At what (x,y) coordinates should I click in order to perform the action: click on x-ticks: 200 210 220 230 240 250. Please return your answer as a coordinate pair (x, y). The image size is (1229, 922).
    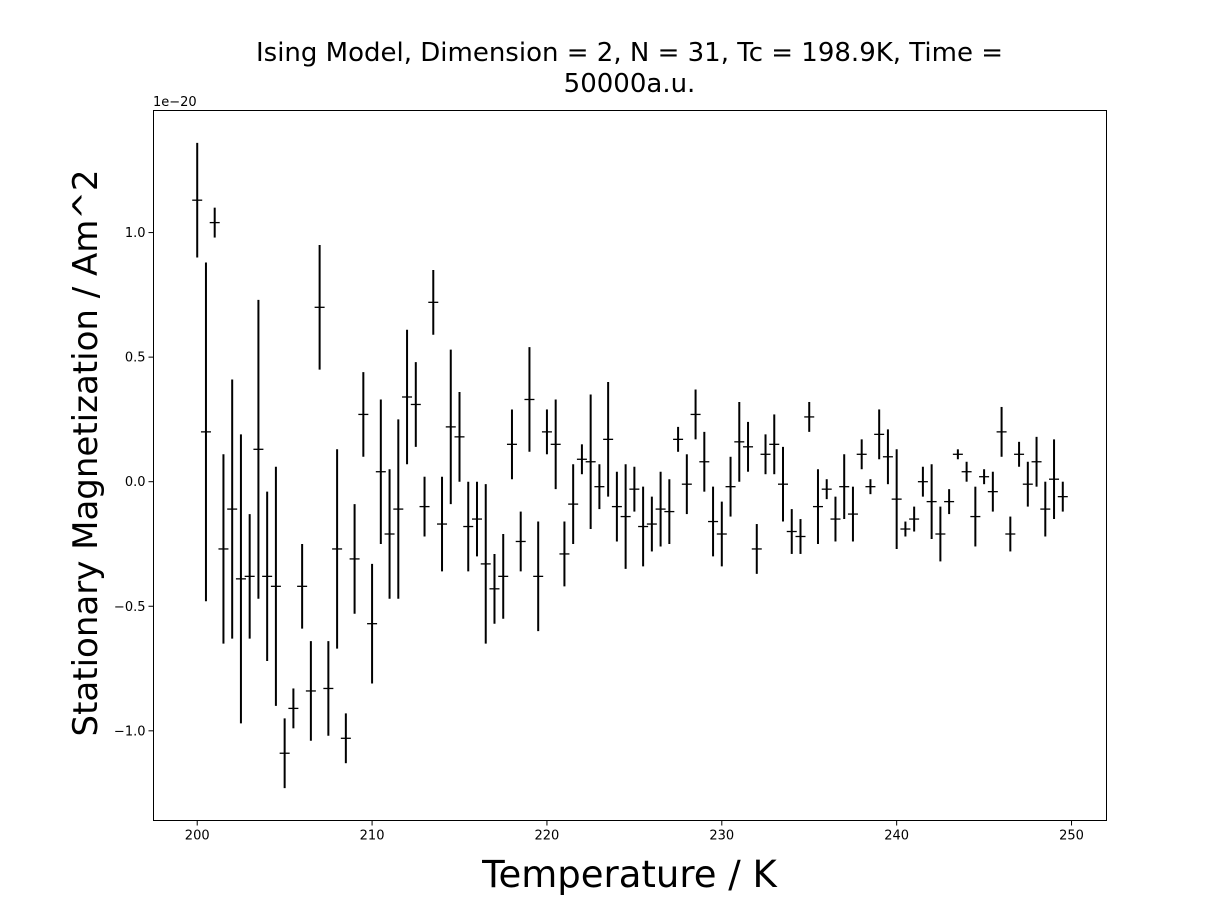
    Looking at the image, I should click on (634, 832).